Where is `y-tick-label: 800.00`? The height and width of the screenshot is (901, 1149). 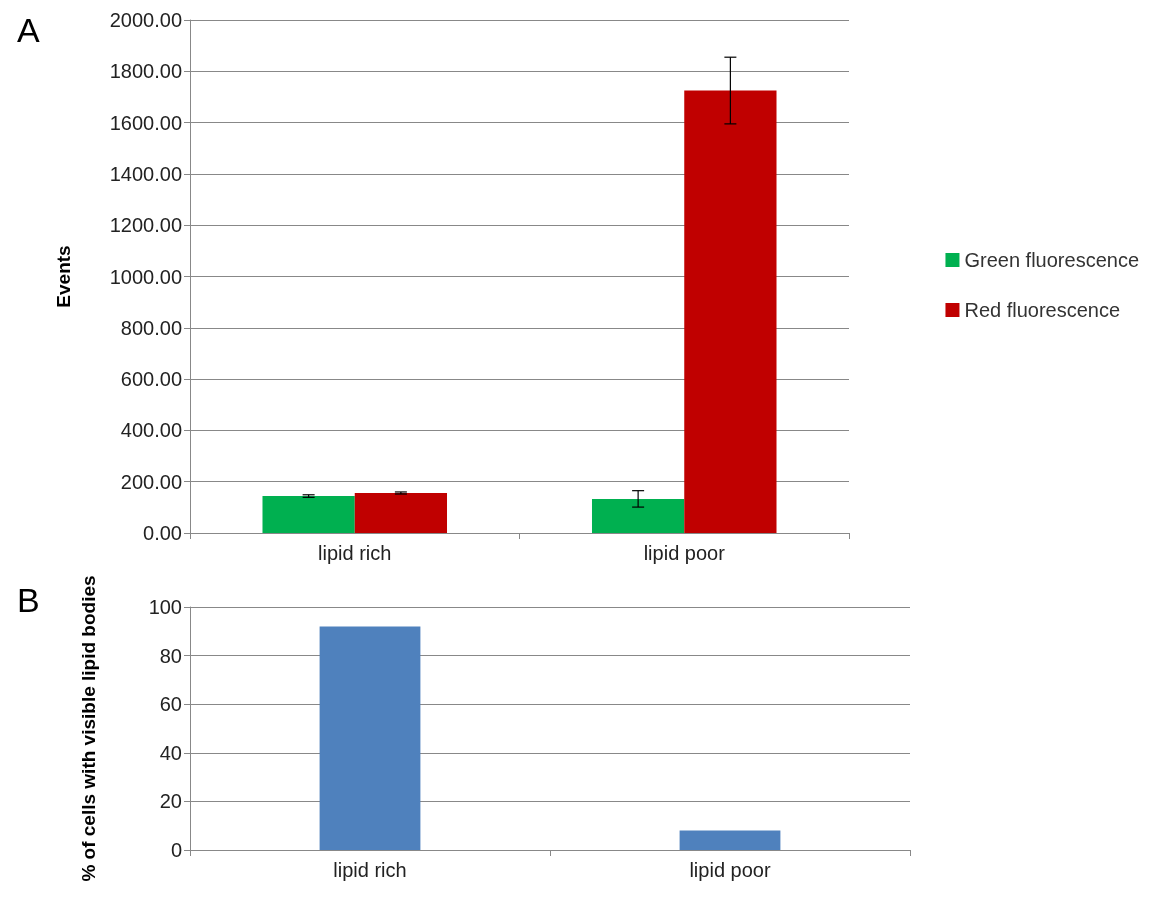
y-tick-label: 800.00 is located at coordinates (151, 327).